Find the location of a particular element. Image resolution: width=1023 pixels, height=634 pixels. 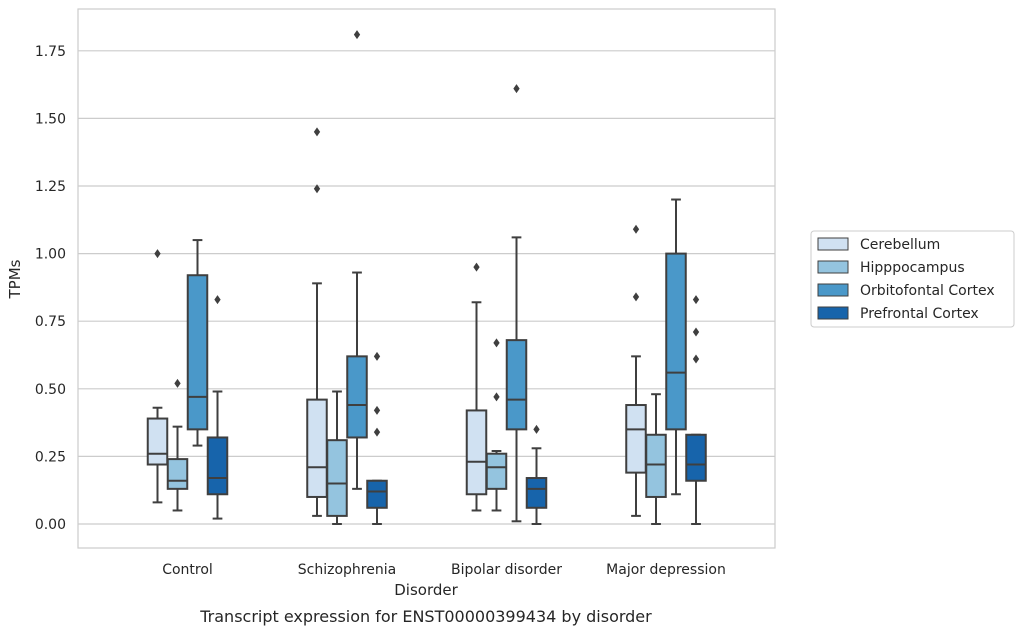

x-tick-label: Control is located at coordinates (187, 570).